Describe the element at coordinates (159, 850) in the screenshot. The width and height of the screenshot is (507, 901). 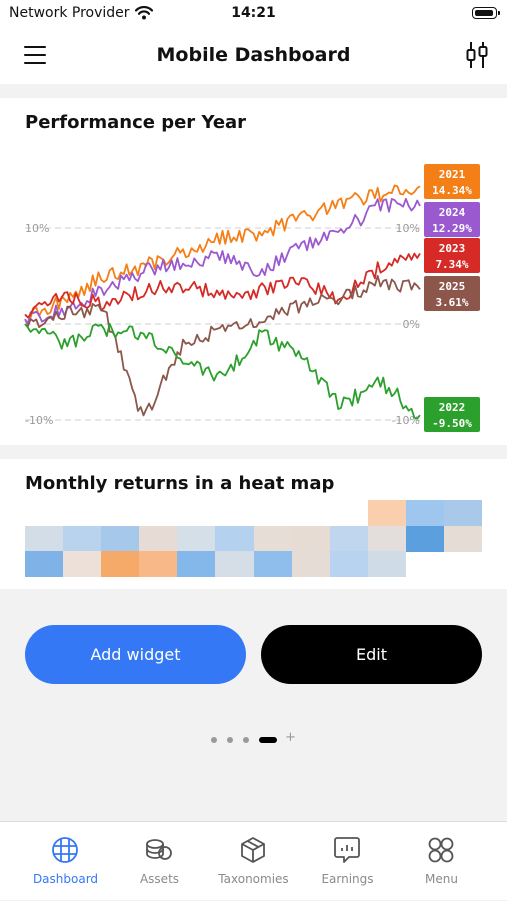
I see `coins-icon` at that location.